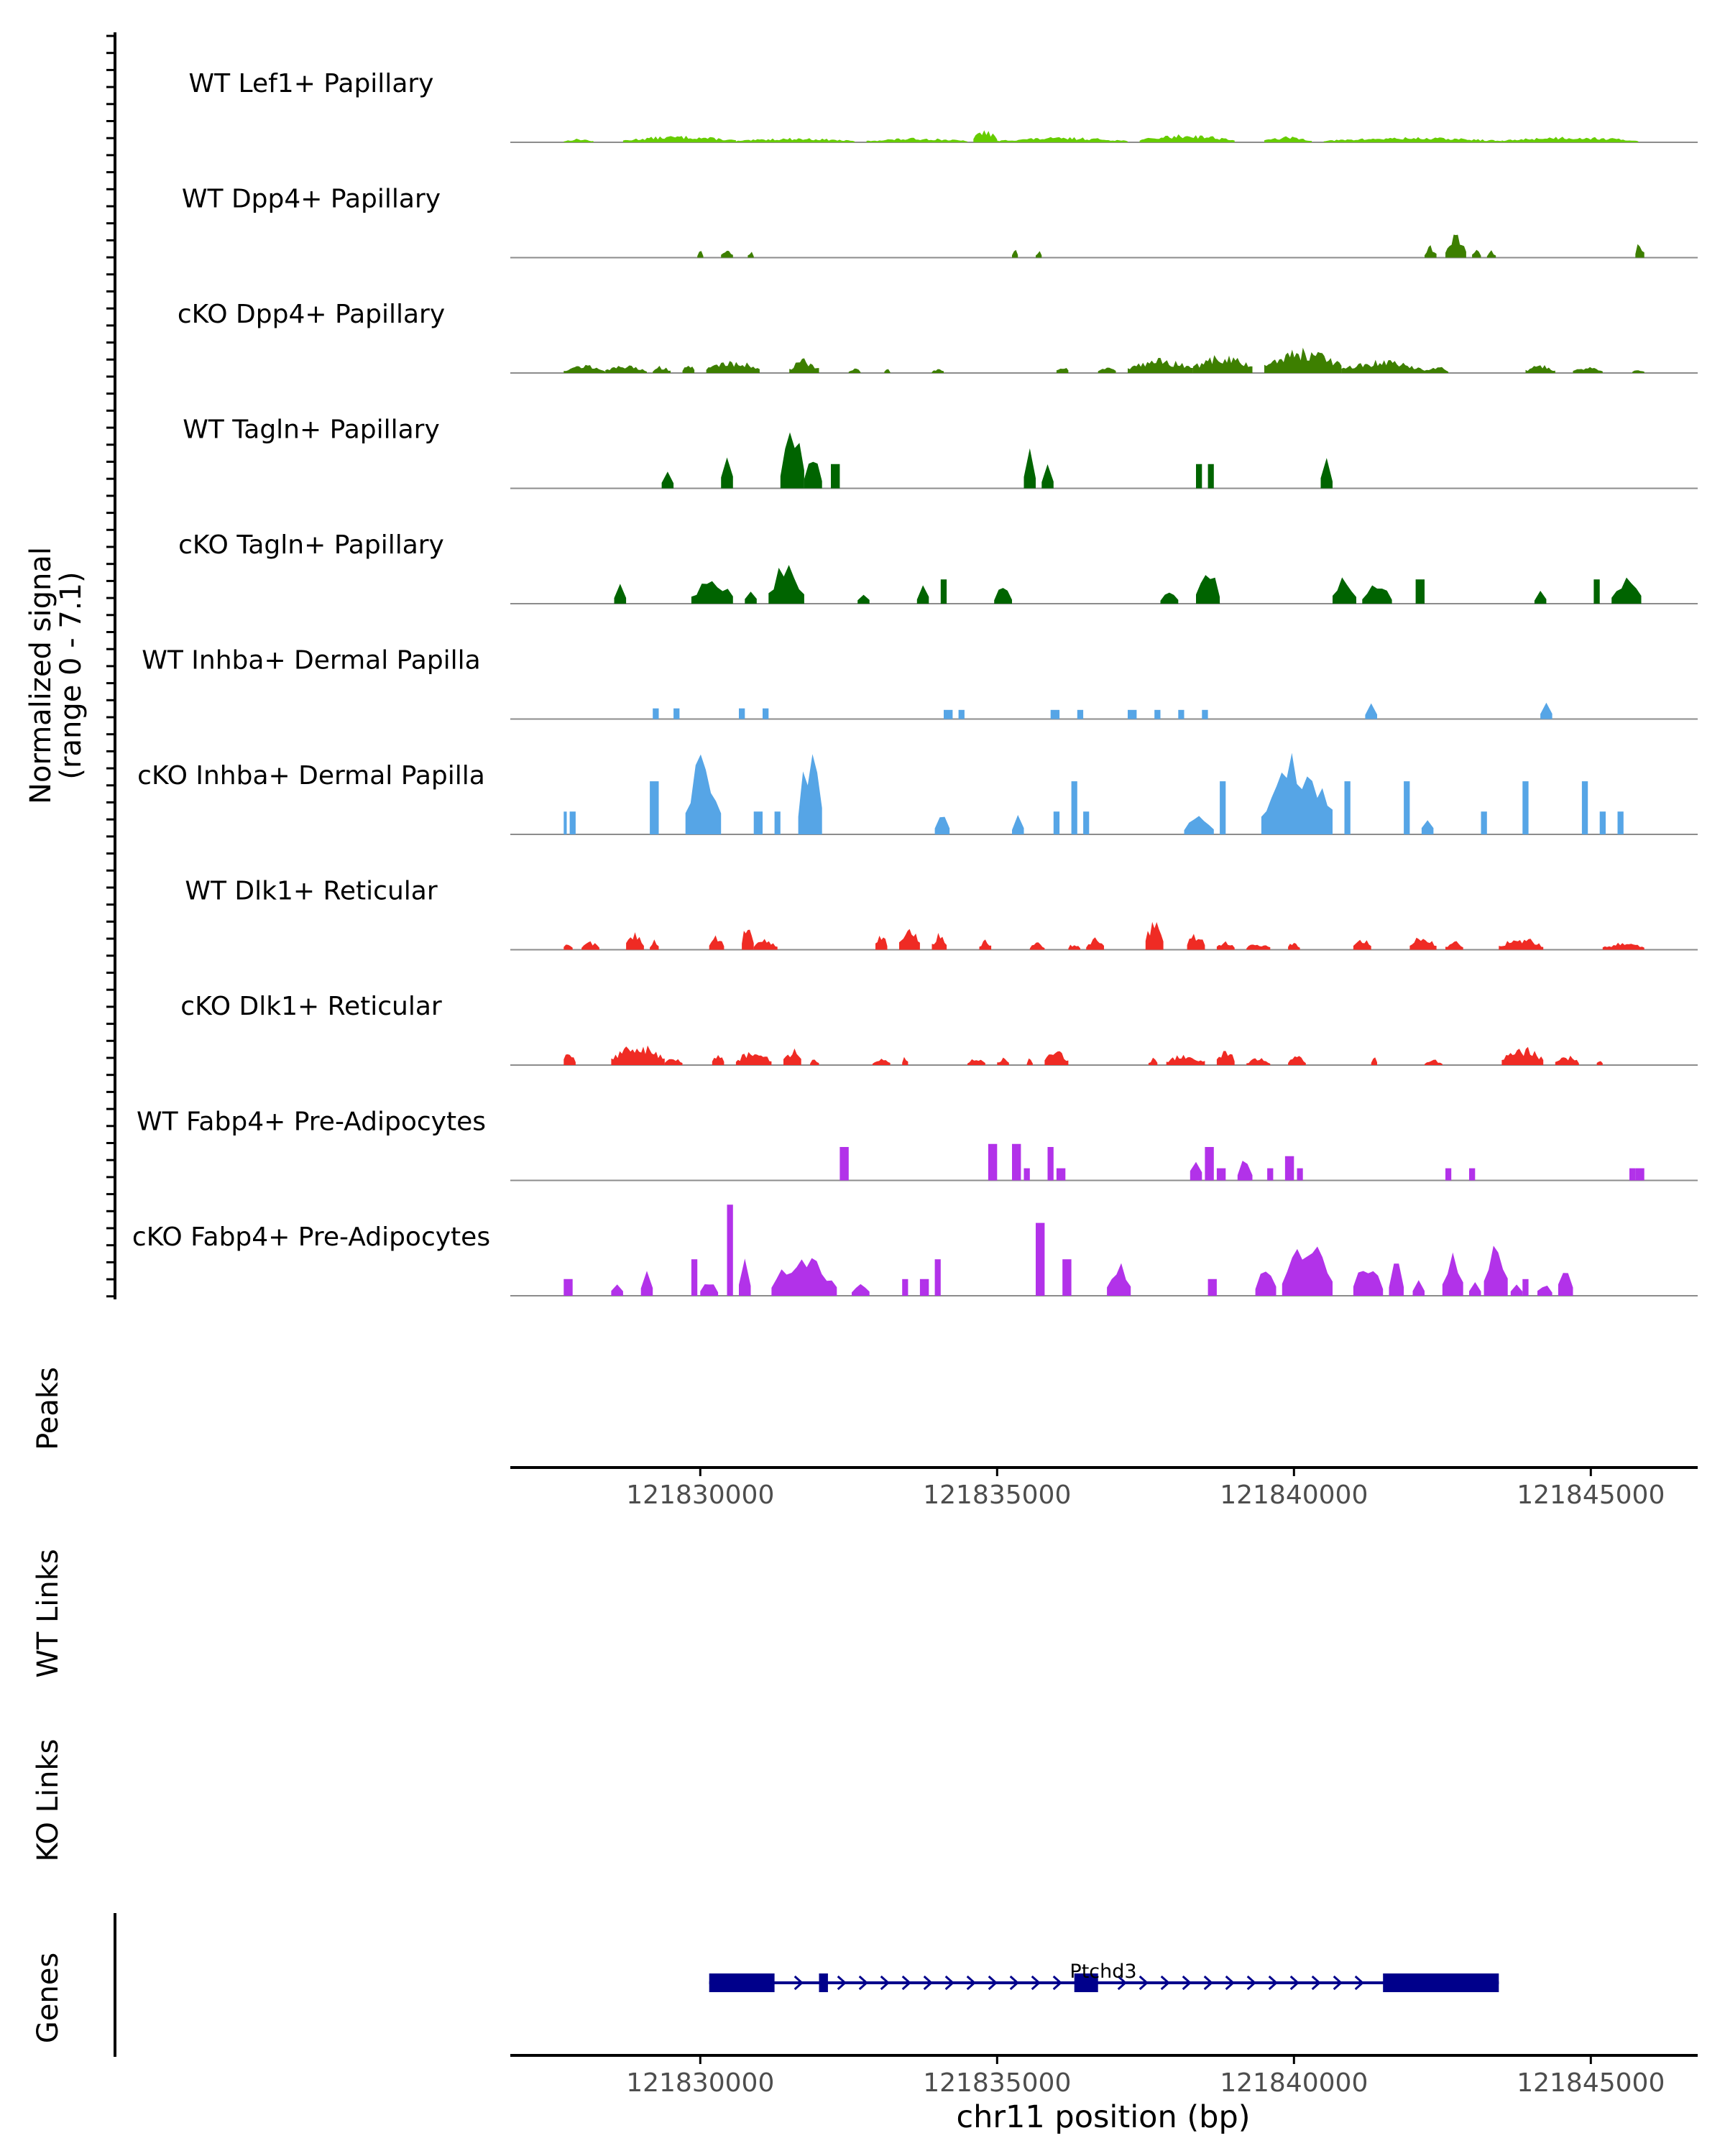 The width and height of the screenshot is (1725, 2156). Describe the element at coordinates (71, 675) in the screenshot. I see `signal-y-axis-range: (range 0 - 7.1)` at that location.